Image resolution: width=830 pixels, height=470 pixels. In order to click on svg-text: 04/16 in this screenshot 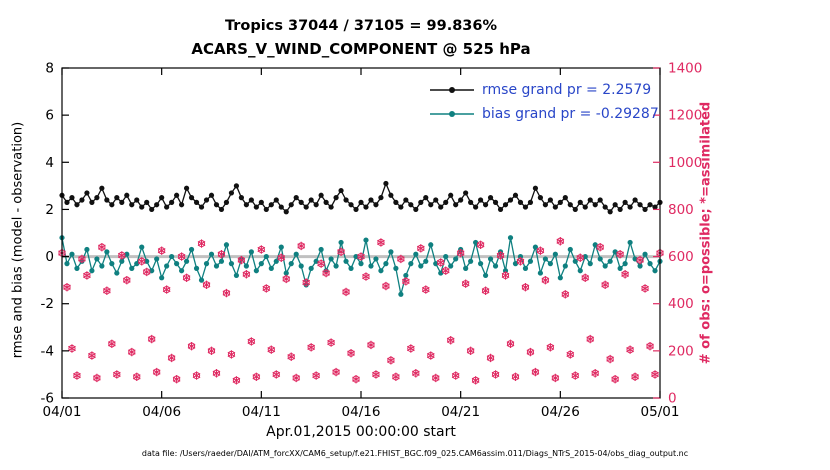, I will do `click(361, 412)`.